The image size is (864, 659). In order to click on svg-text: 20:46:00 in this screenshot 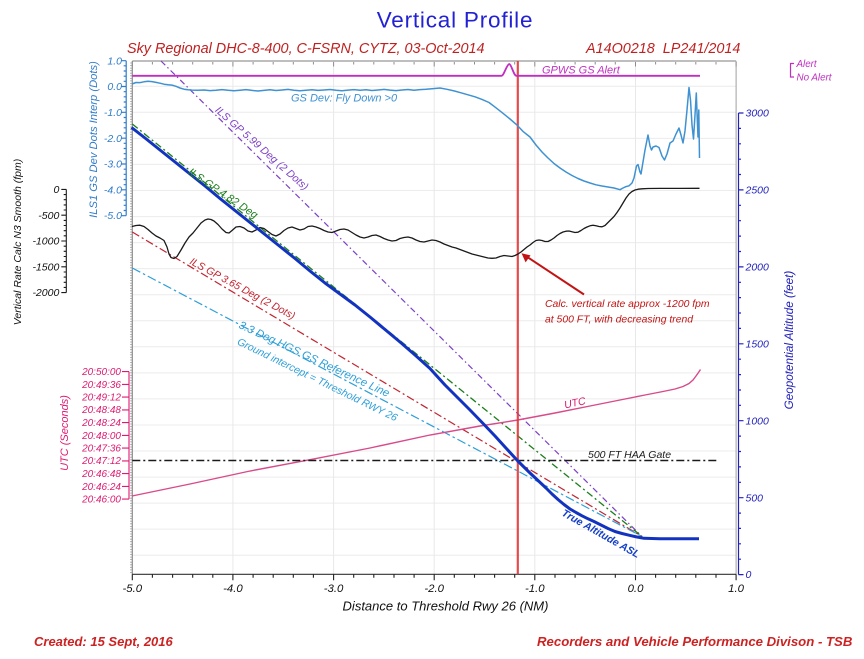, I will do `click(101, 500)`.